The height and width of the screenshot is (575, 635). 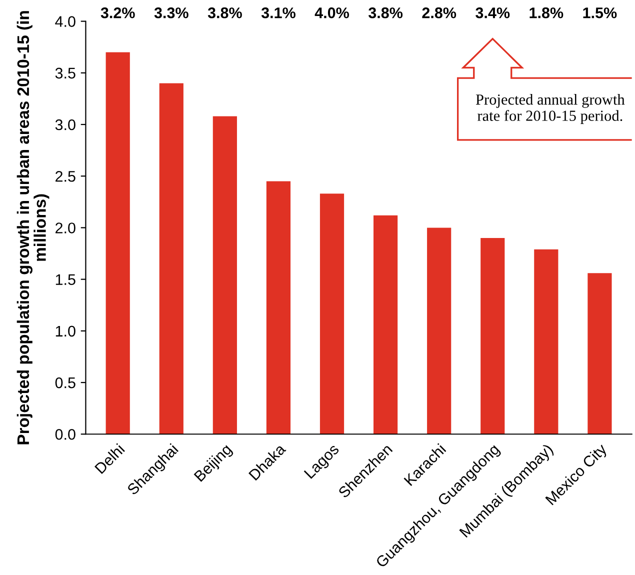 What do you see at coordinates (278, 12) in the screenshot?
I see `text: 3.1%` at bounding box center [278, 12].